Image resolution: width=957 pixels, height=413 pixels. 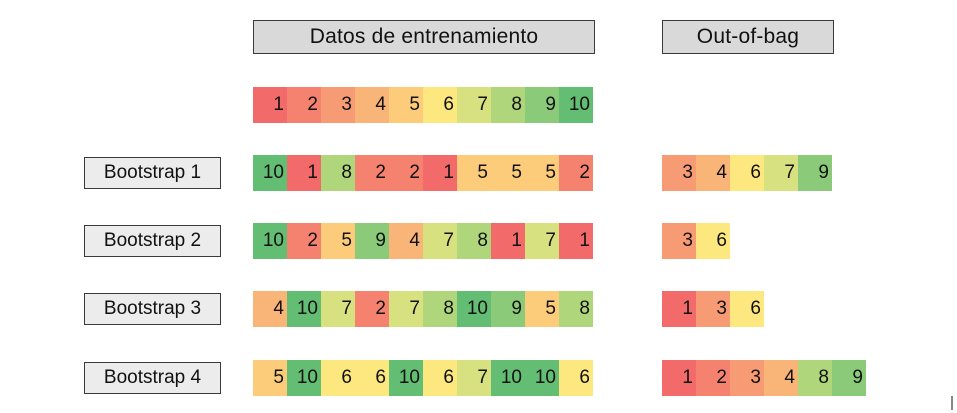 I want to click on bootstrap-label: Bootstrap 2, so click(x=152, y=241).